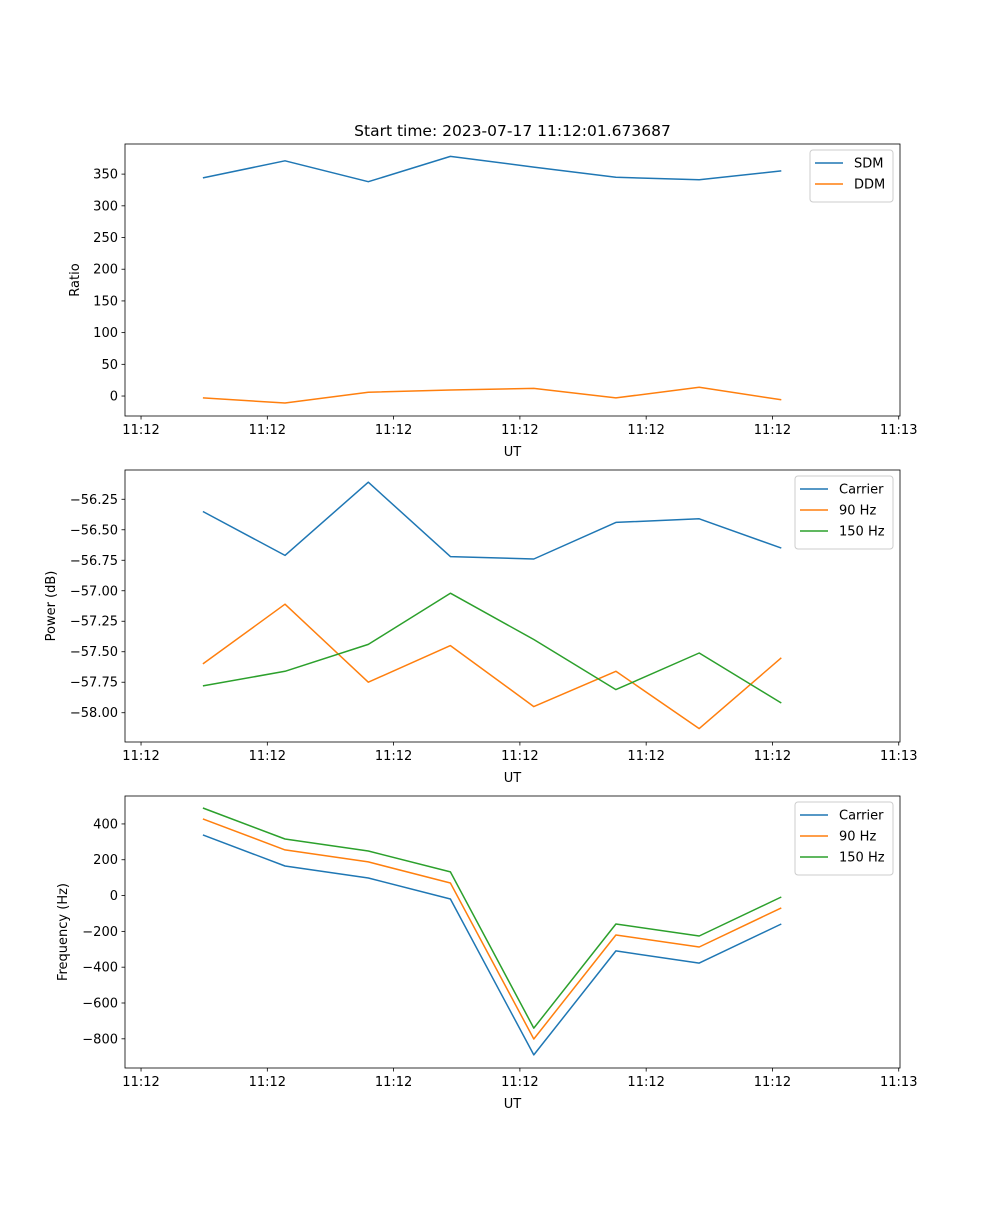  What do you see at coordinates (492, 395) in the screenshot?
I see `series-line-ddm` at bounding box center [492, 395].